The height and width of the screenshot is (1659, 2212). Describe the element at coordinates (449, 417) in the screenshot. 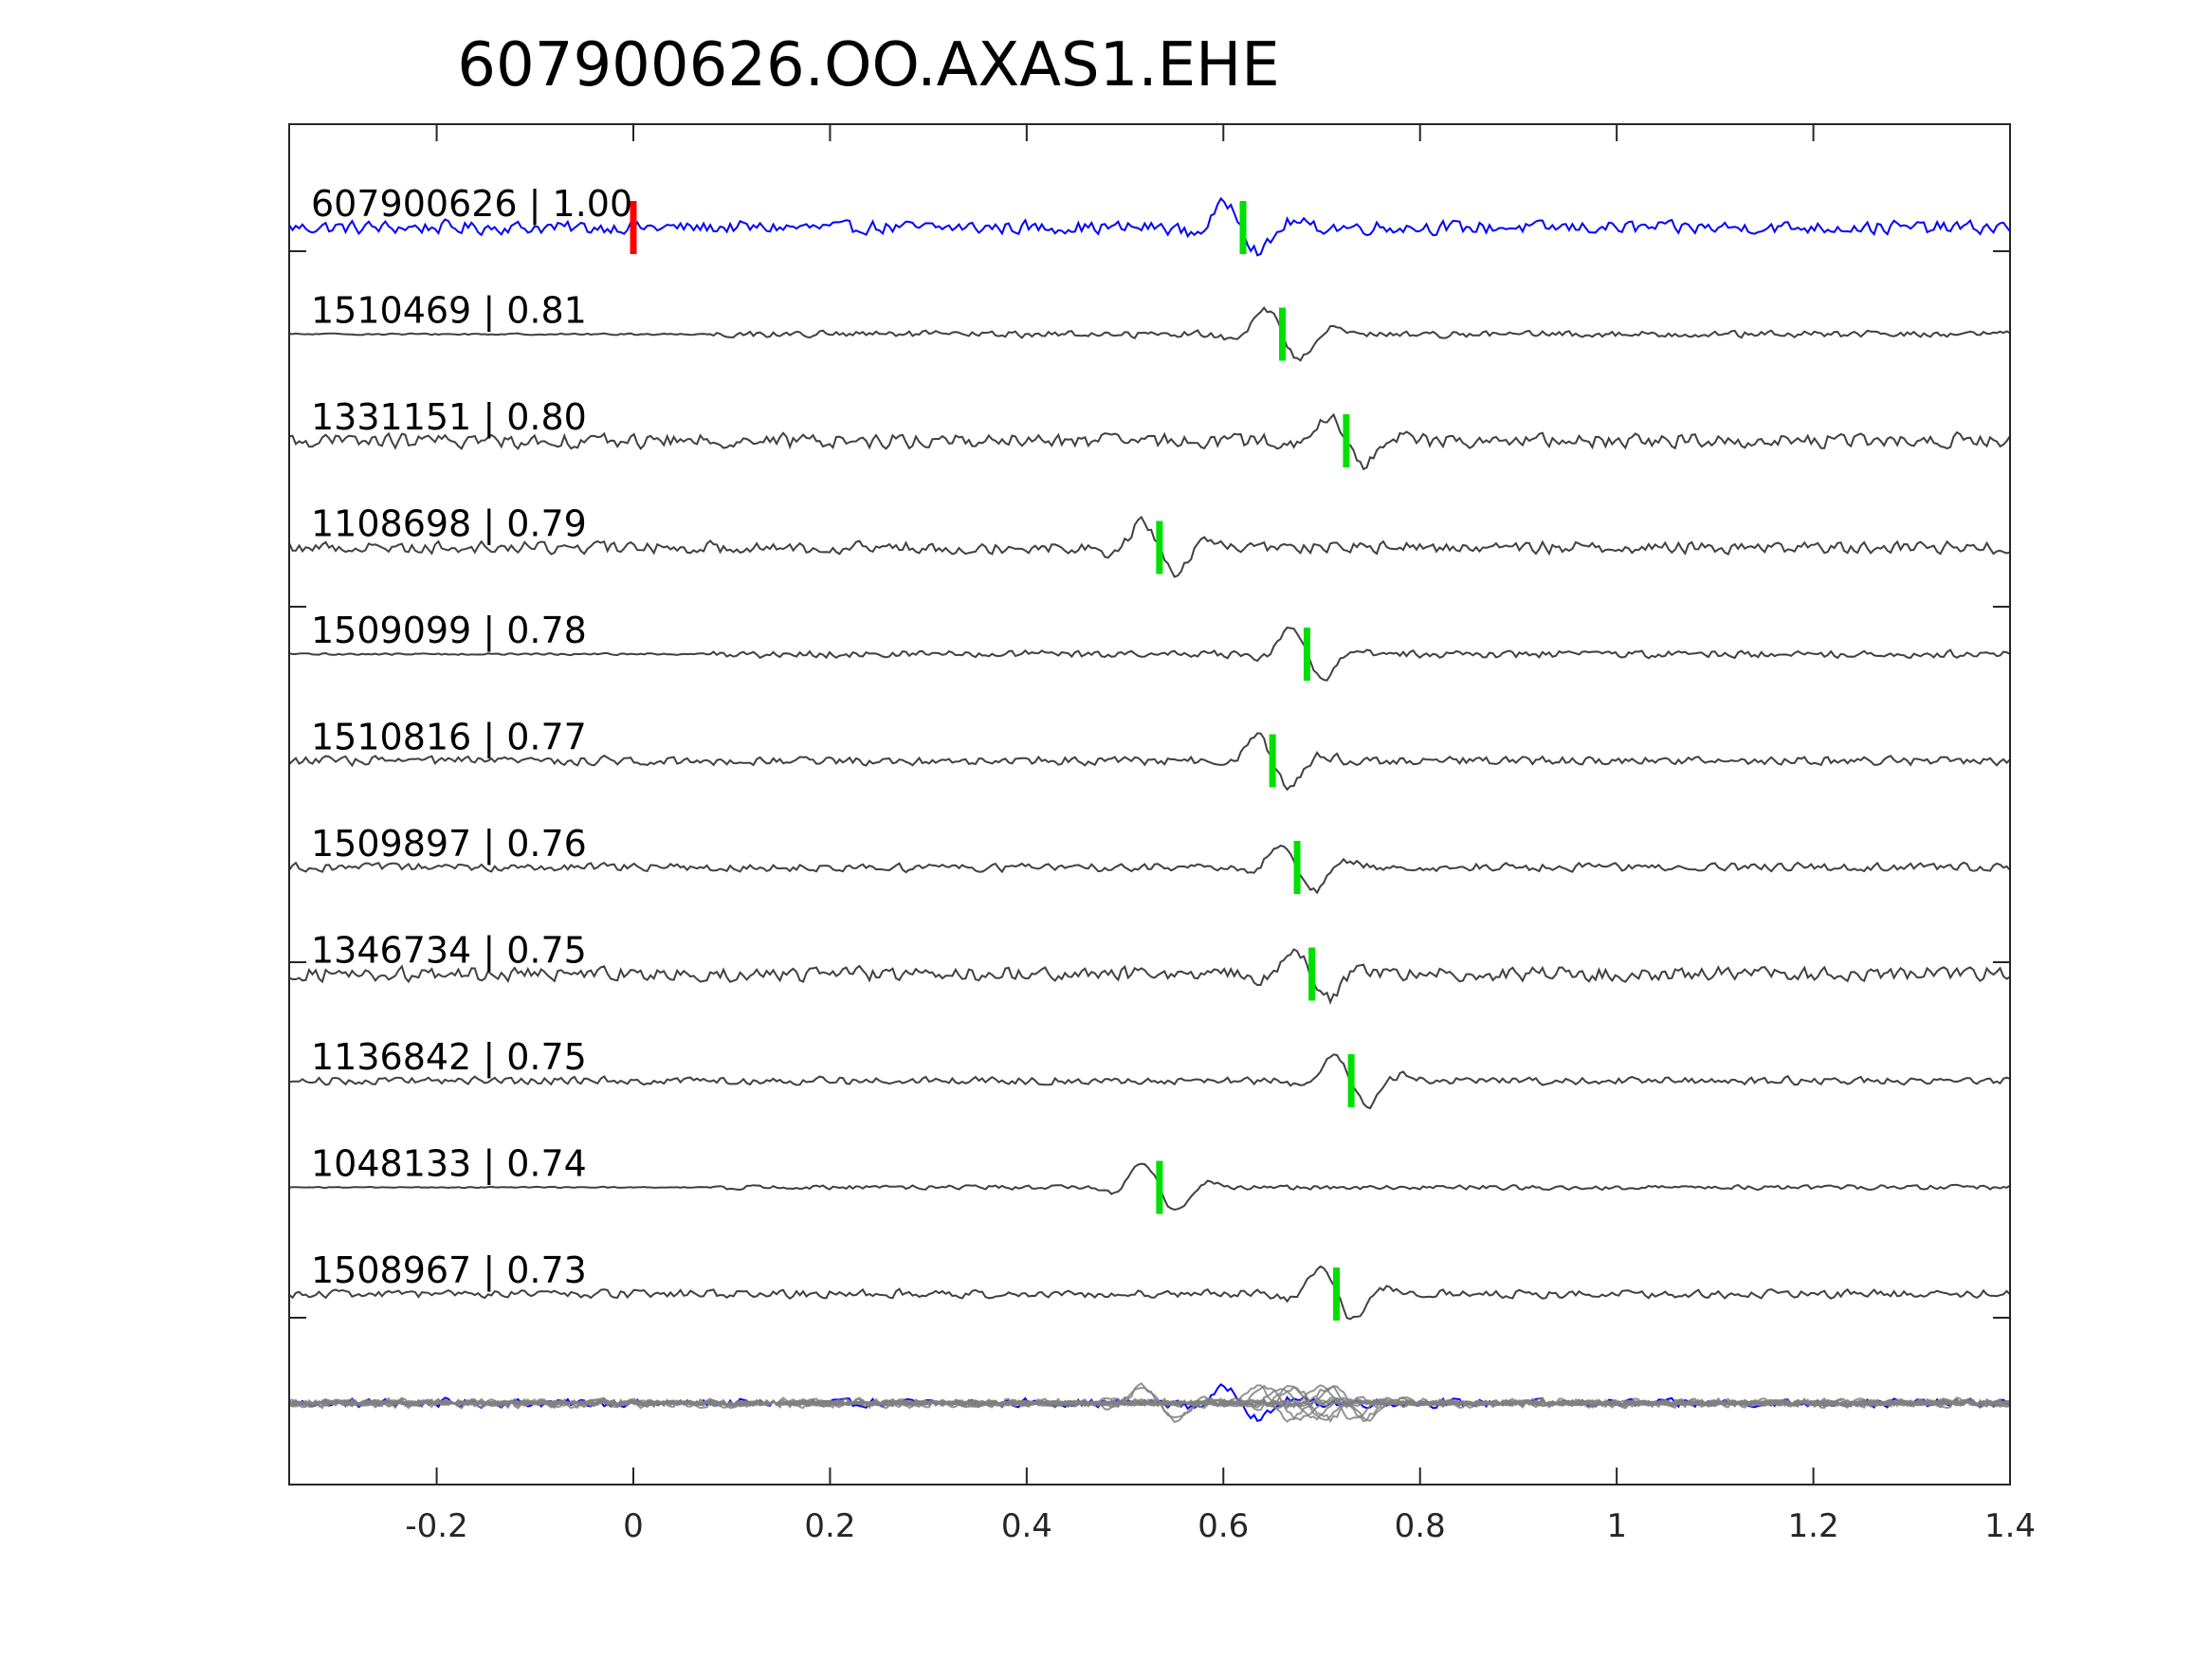

I see `trace-label-1331151: 1331151 | 0.80` at that location.